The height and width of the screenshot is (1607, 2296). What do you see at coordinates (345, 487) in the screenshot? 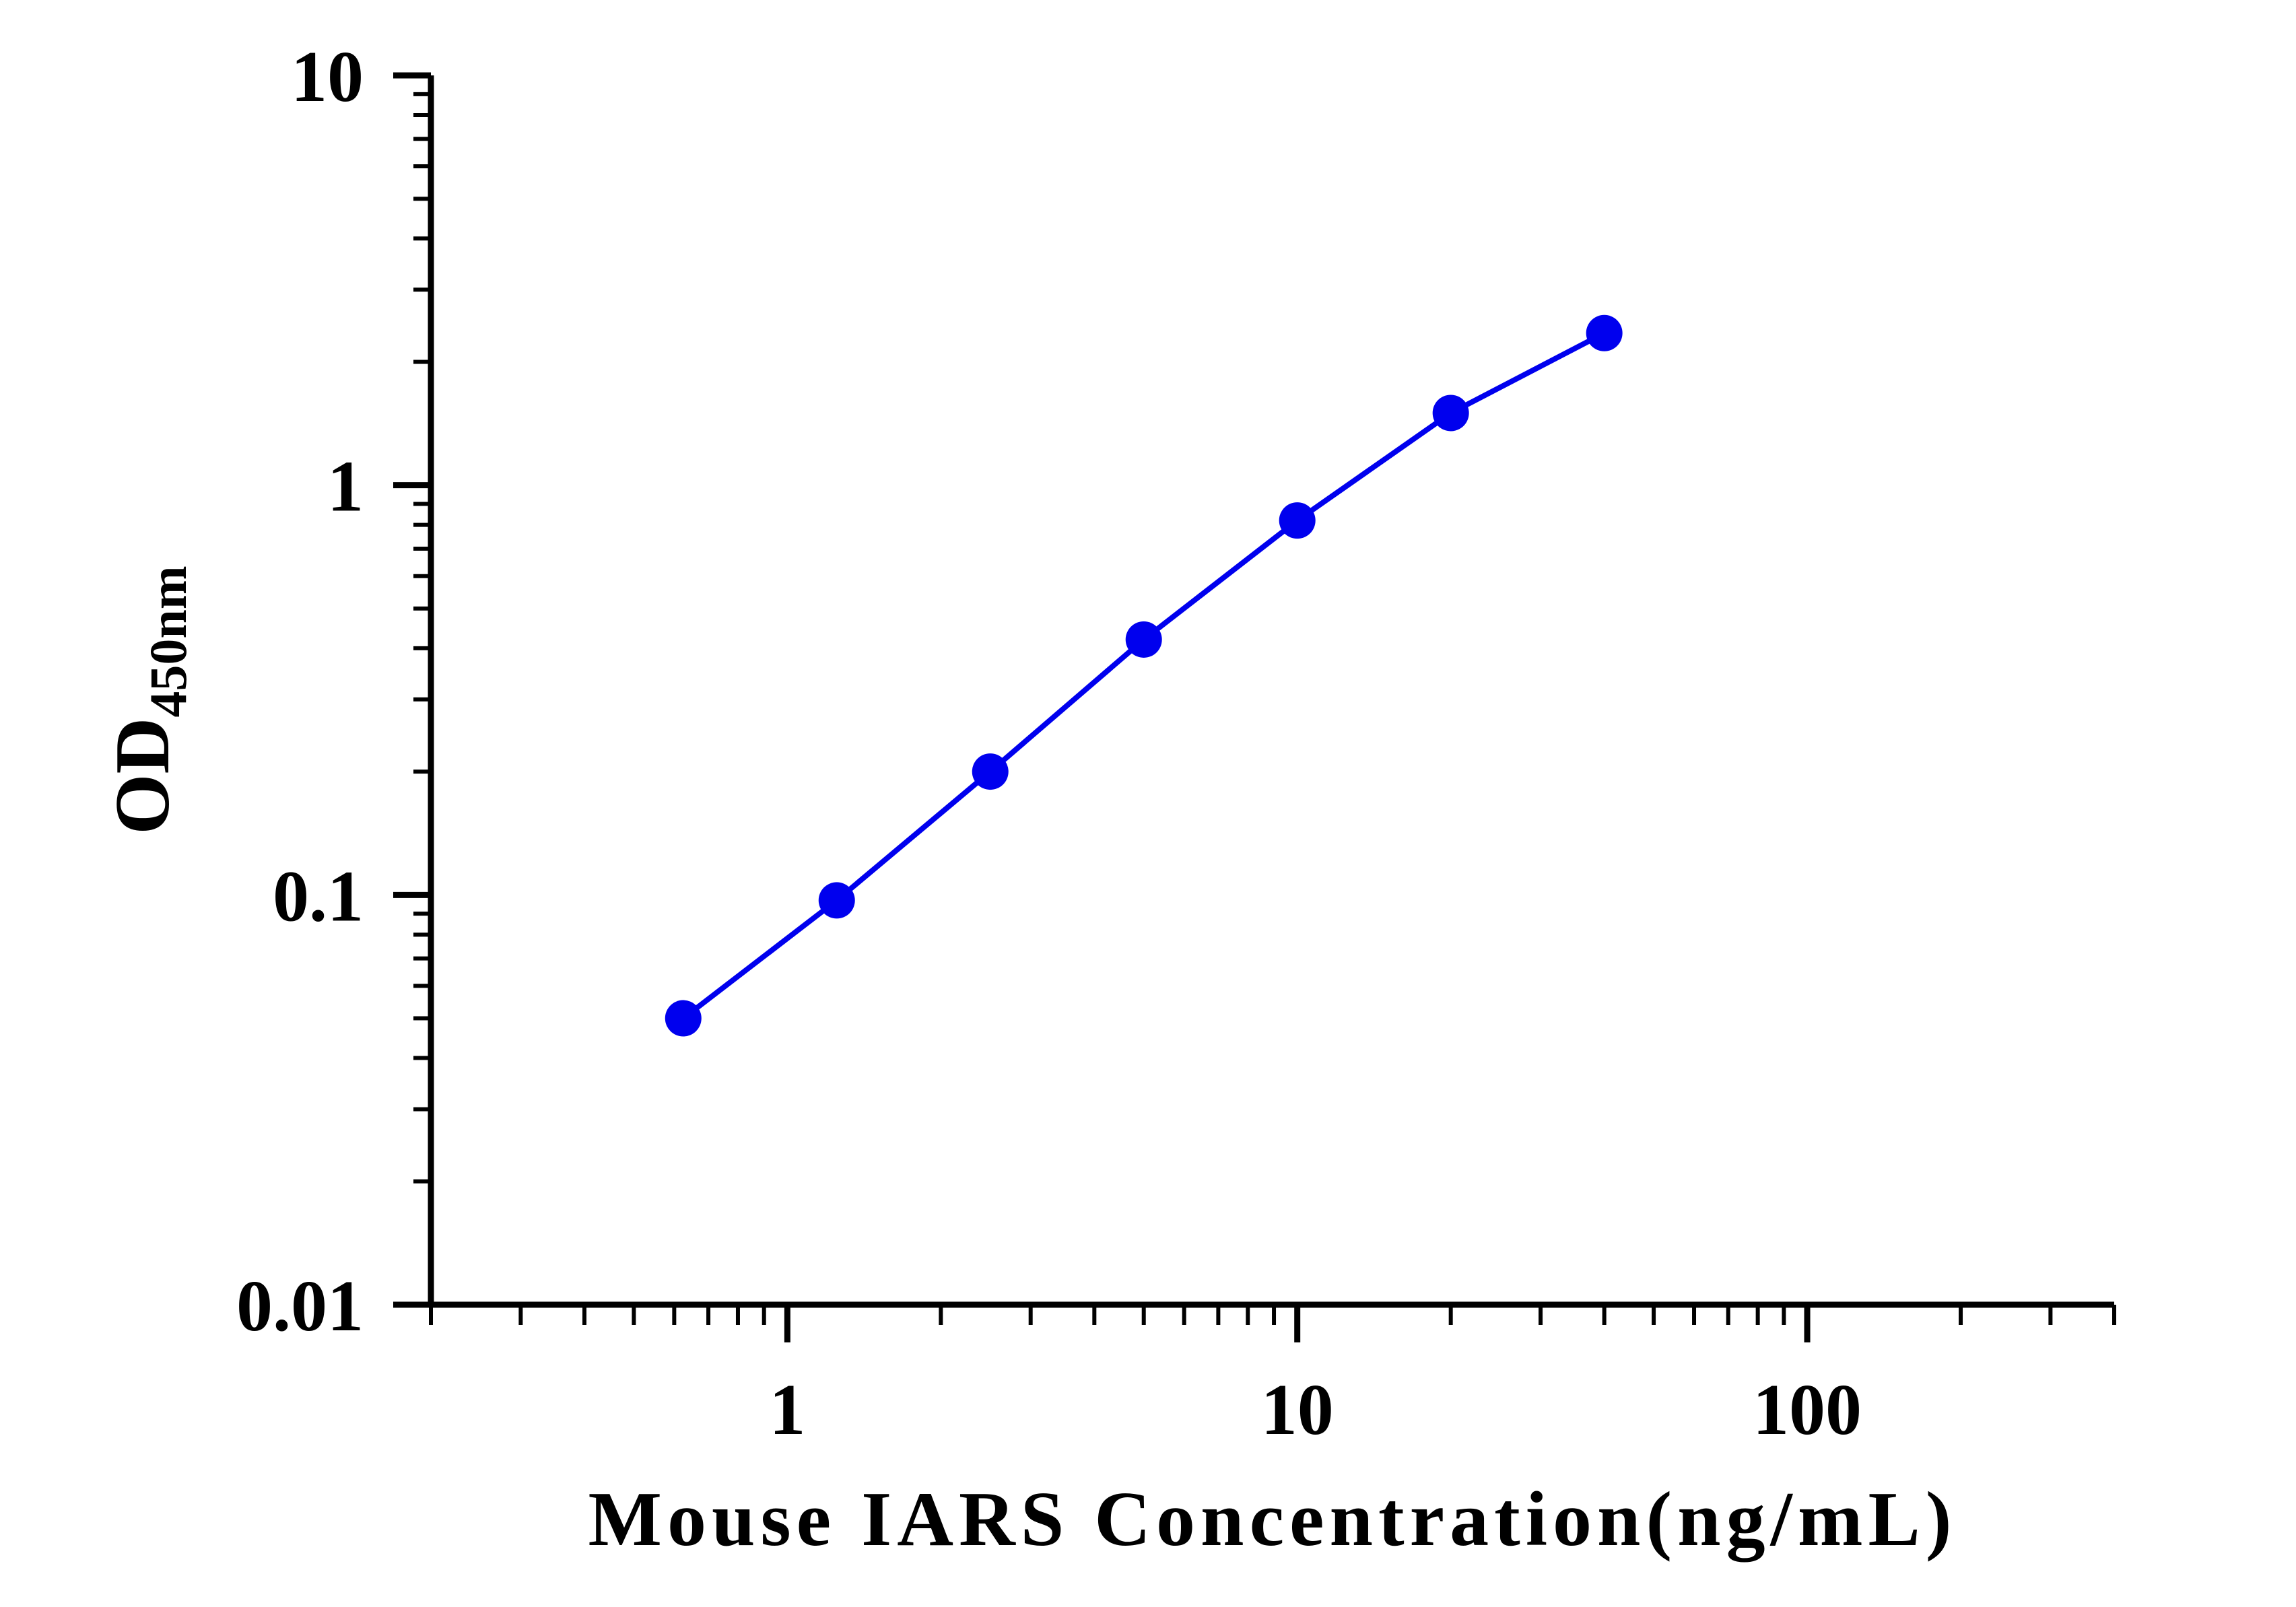
I see `y-tick-label: 1` at bounding box center [345, 487].